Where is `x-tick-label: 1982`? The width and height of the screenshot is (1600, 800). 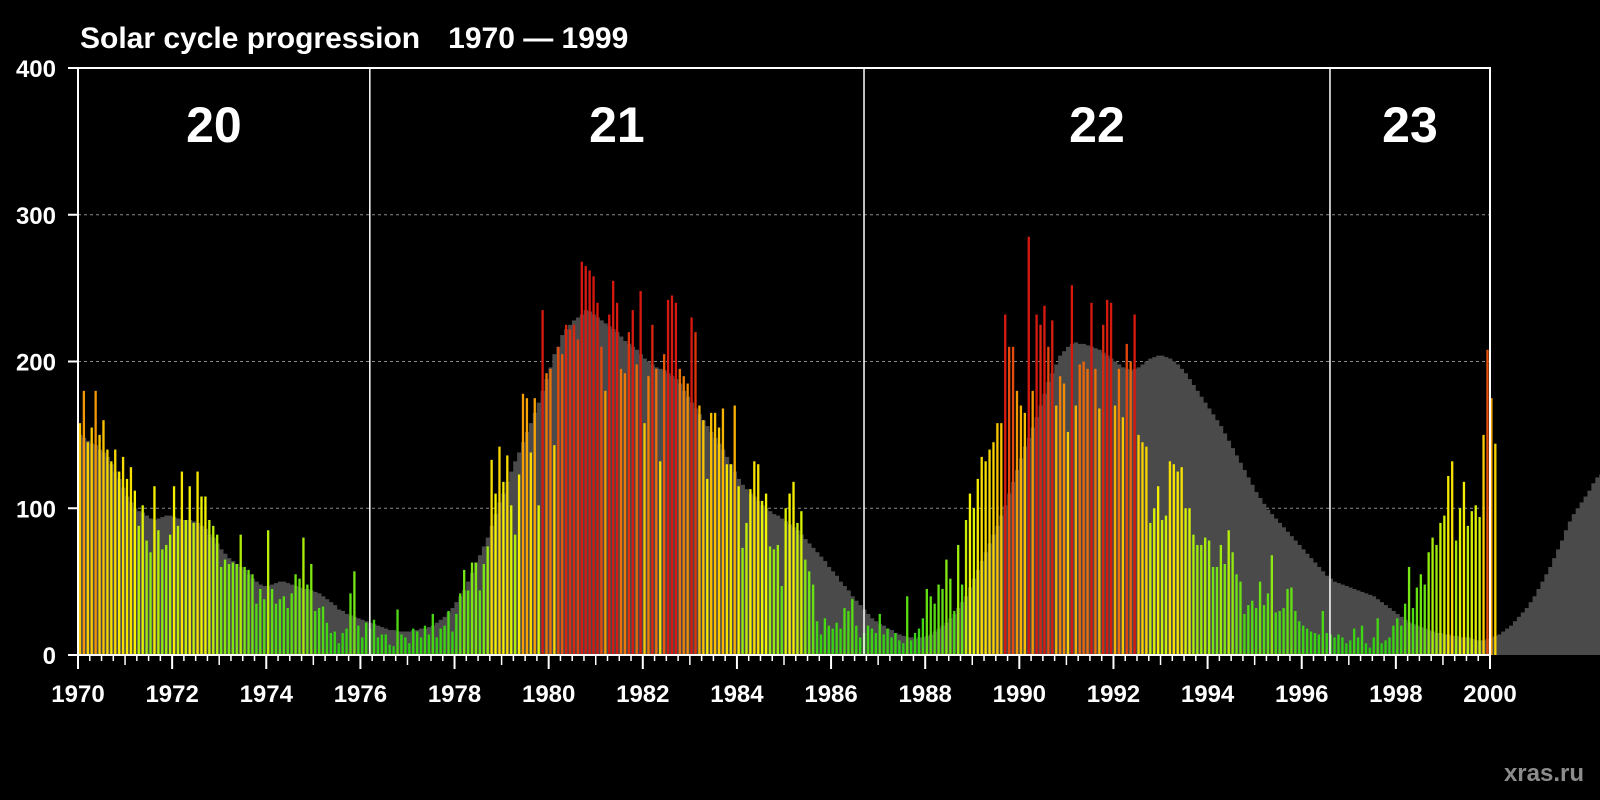
x-tick-label: 1982 is located at coordinates (642, 694).